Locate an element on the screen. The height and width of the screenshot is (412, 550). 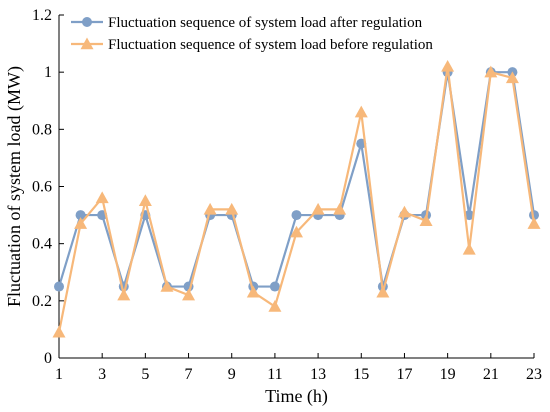
x-tick-label: 3 is located at coordinates (102, 374).